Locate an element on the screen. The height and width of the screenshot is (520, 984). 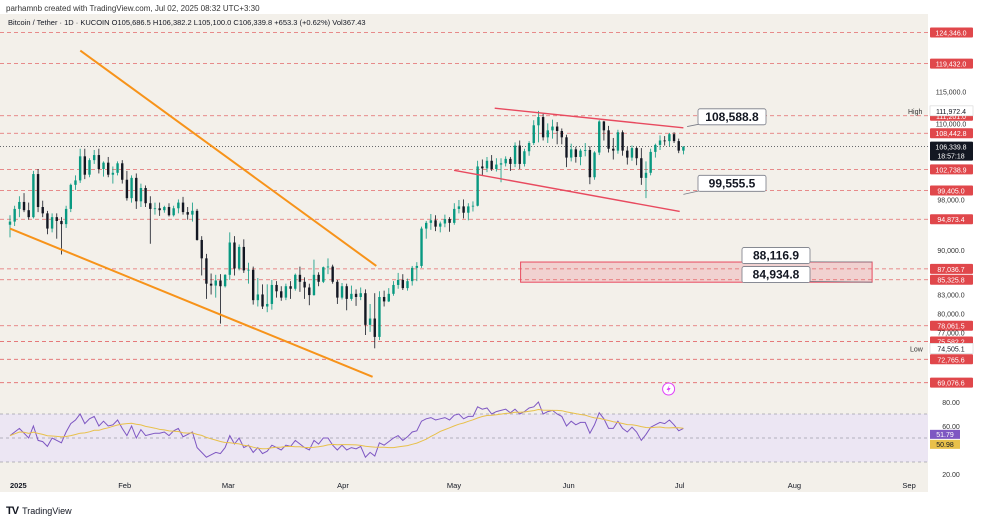
high-tag is located at coordinates (951, 111).